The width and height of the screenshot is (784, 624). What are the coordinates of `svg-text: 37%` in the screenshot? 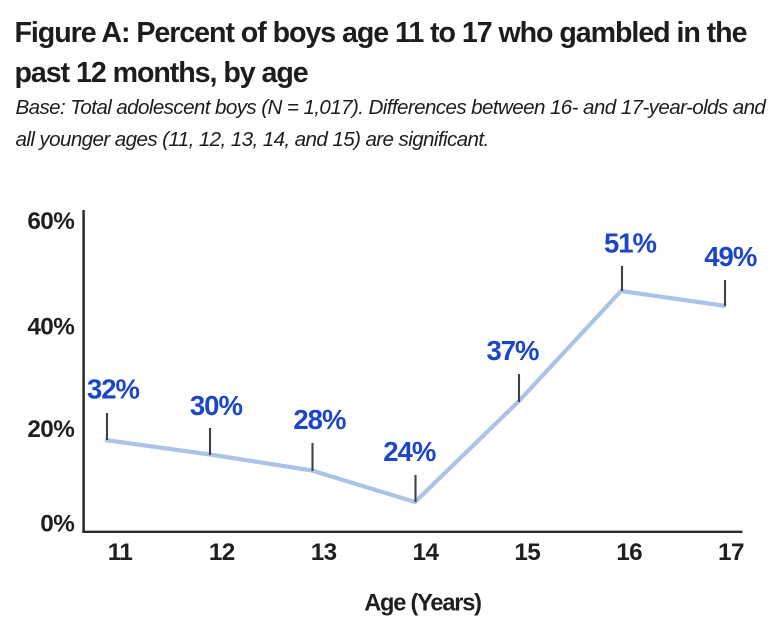 It's located at (512, 350).